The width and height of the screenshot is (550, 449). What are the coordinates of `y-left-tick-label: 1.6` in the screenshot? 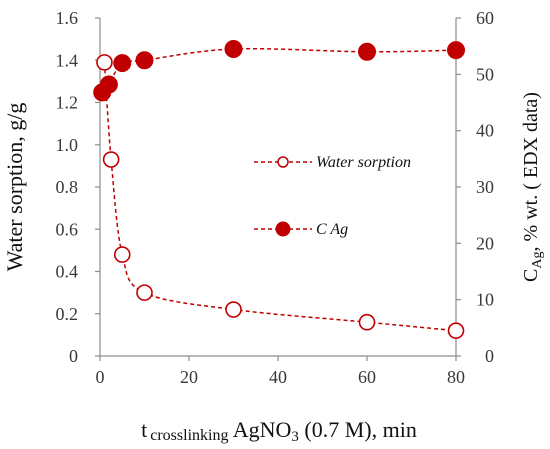 It's located at (67, 18).